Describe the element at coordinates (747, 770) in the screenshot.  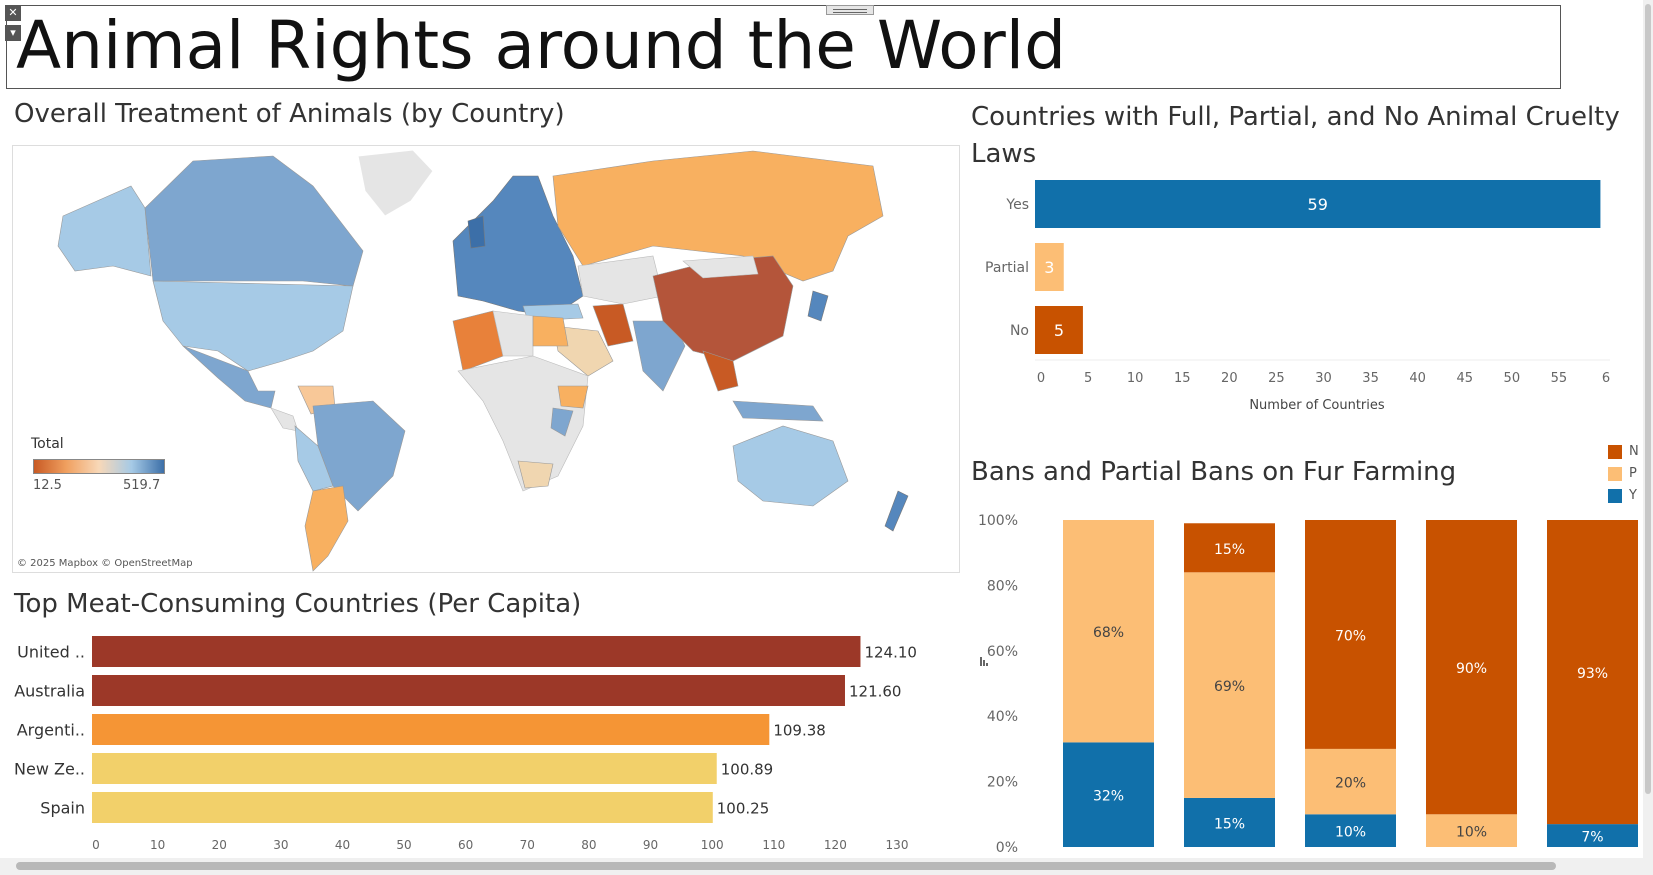
I see `meat-bar-label: 100.89` at that location.